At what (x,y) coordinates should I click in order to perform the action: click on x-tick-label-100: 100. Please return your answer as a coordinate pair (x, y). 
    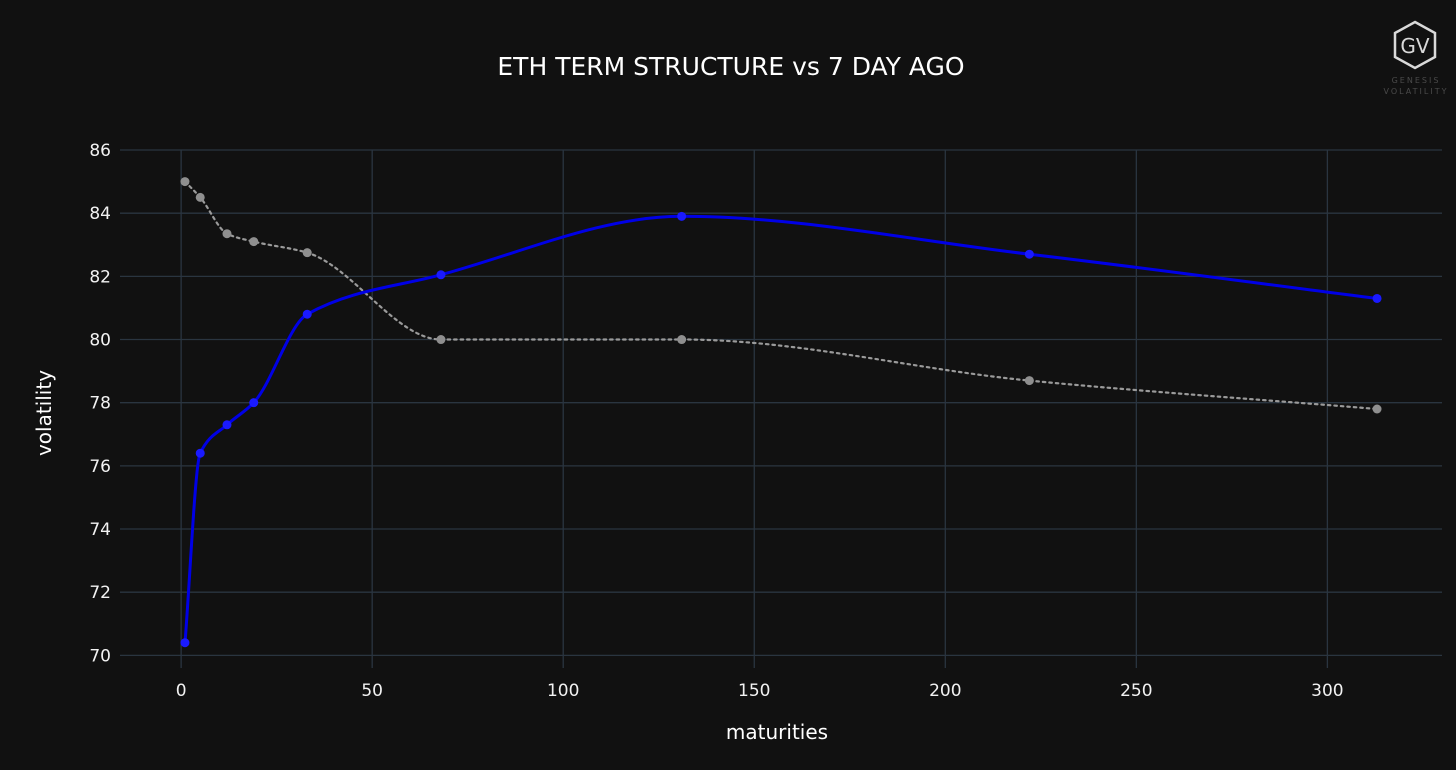
    Looking at the image, I should click on (563, 691).